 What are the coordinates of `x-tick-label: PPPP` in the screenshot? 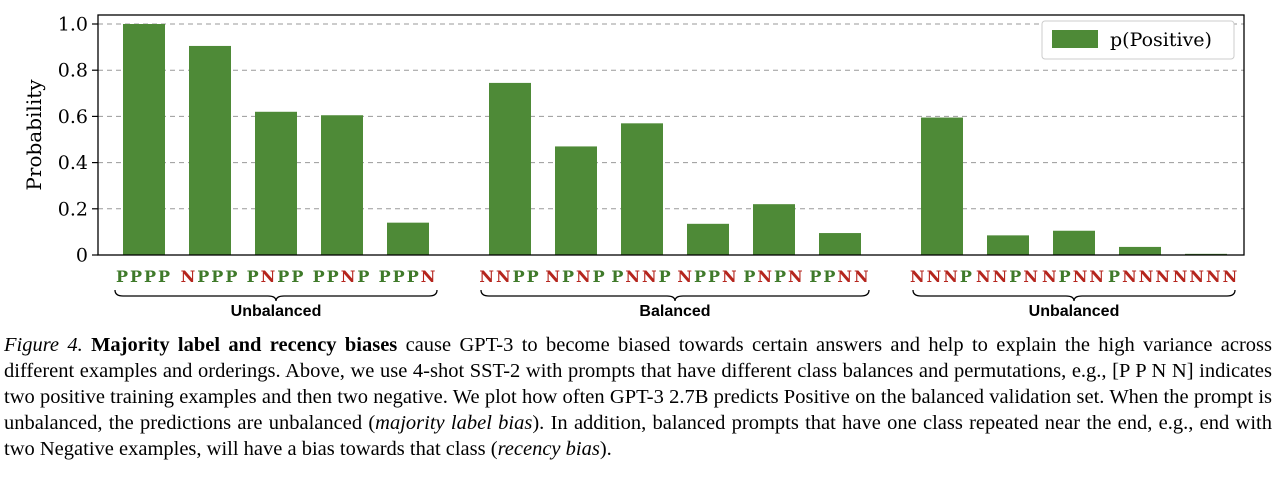 It's located at (144, 276).